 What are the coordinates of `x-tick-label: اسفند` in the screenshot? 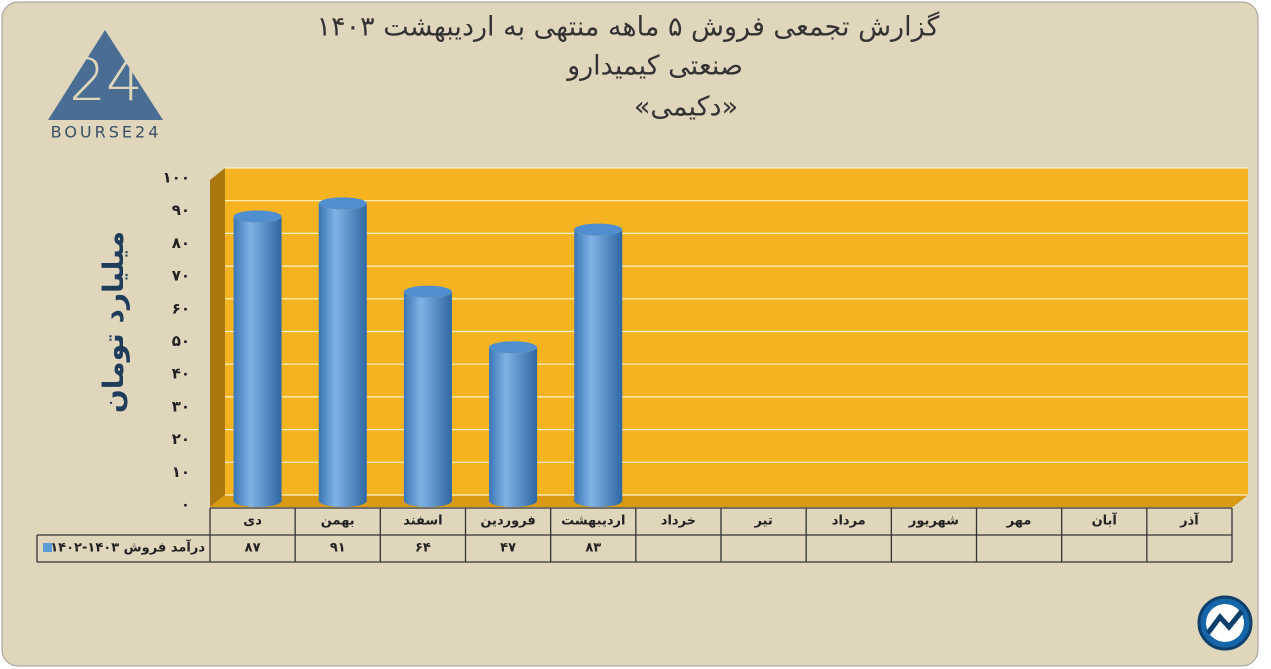 It's located at (422, 521).